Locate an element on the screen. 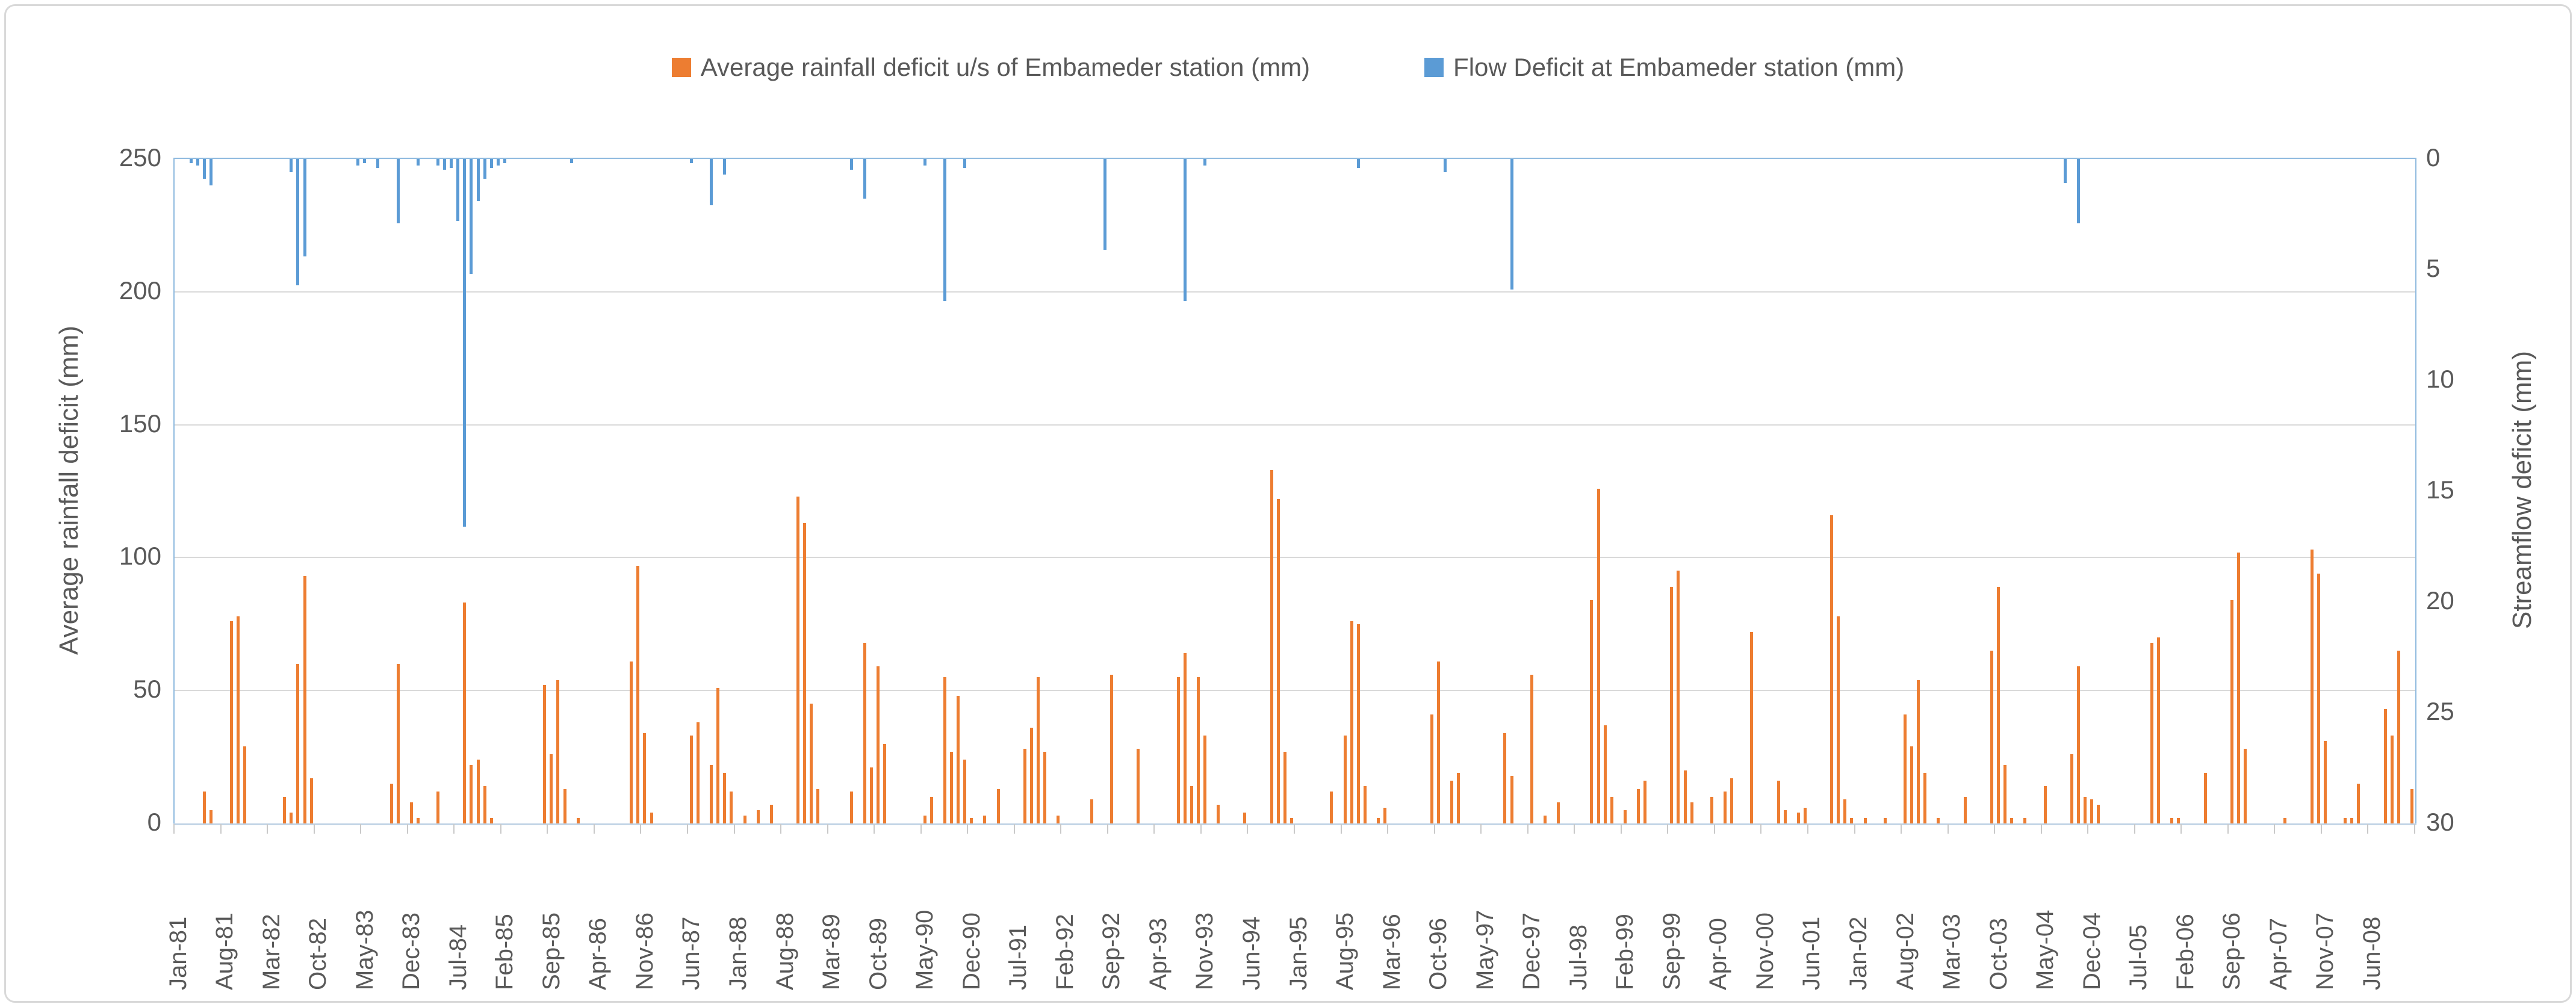  right-axis-title: Streamflow deficit (mm) is located at coordinates (2522, 490).